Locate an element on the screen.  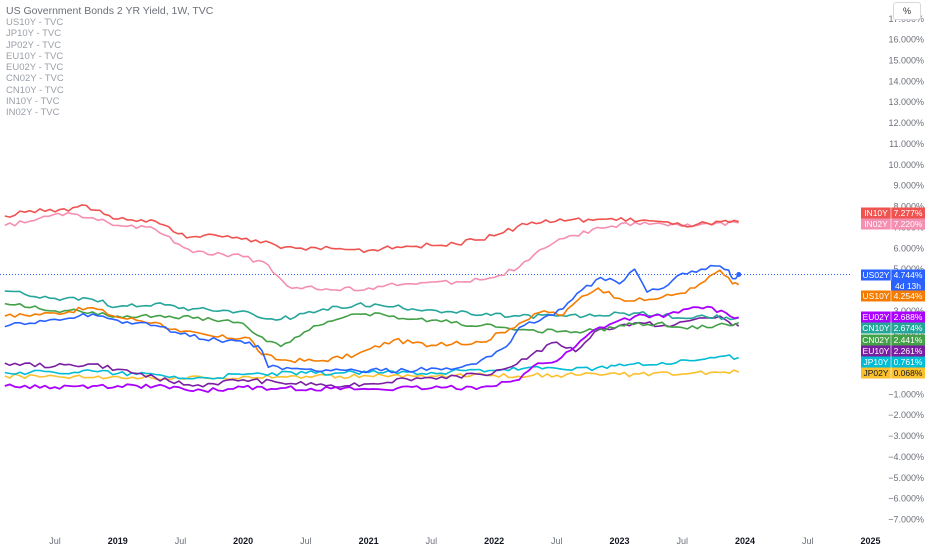
end-label-name: IN02Y is located at coordinates (876, 224).